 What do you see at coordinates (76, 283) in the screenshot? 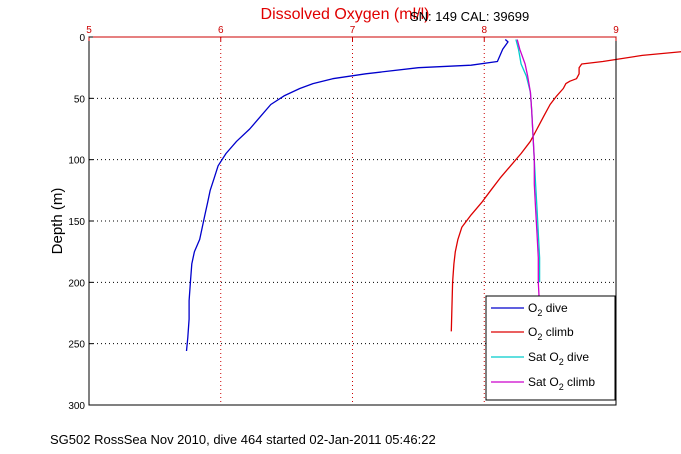
I see `y-tick-label: 200` at bounding box center [76, 283].